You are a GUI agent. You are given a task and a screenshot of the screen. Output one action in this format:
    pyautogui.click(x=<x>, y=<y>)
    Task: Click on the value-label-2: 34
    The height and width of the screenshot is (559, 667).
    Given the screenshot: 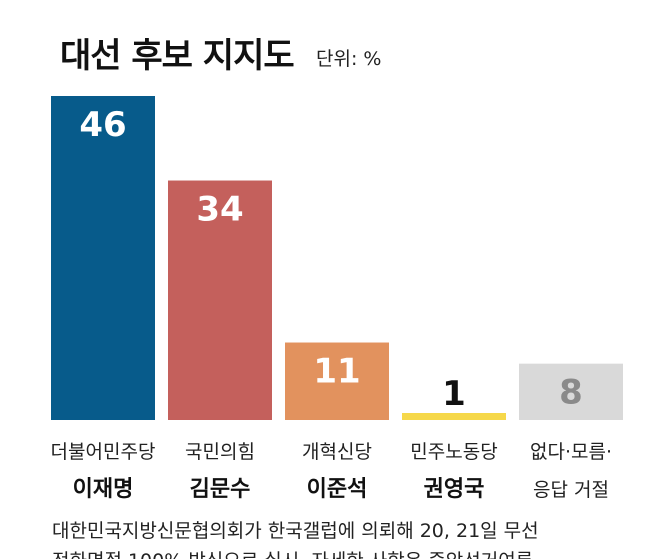 What is the action you would take?
    pyautogui.click(x=219, y=210)
    